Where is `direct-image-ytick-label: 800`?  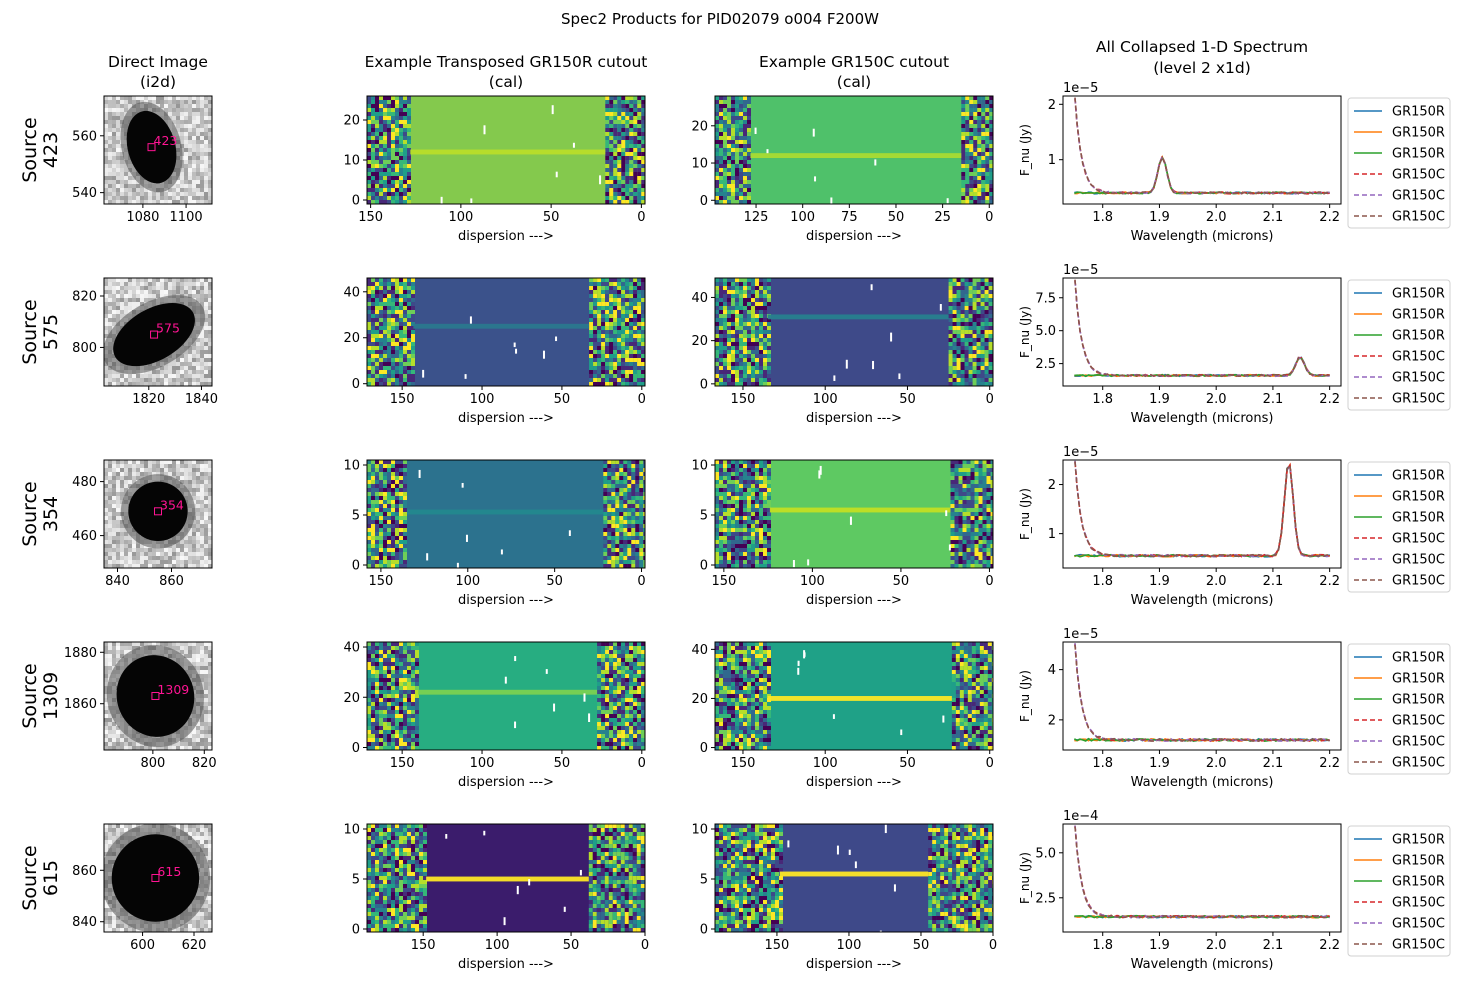
direct-image-ytick-label: 800 is located at coordinates (84, 348).